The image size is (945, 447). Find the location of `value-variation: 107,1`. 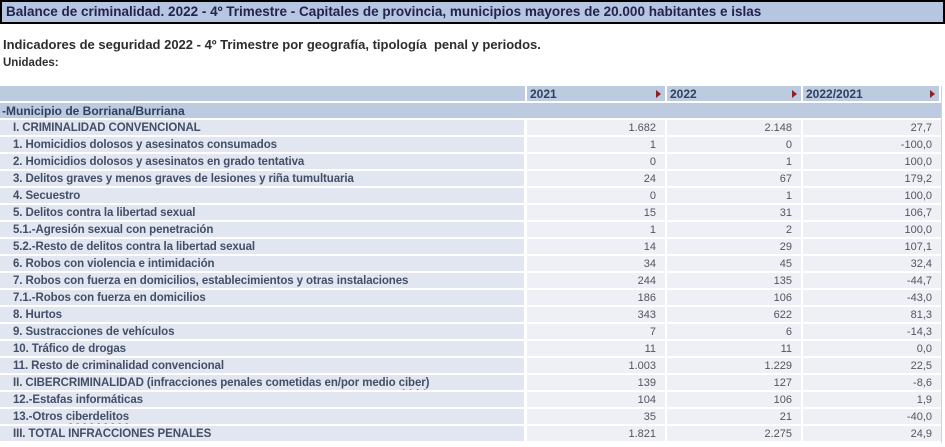

value-variation: 107,1 is located at coordinates (872, 247).